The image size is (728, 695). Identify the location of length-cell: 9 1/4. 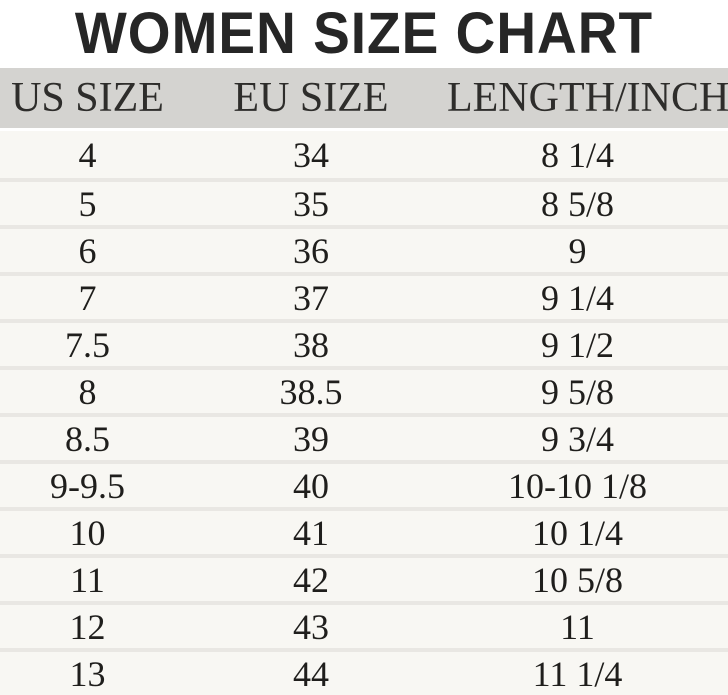
(577, 297).